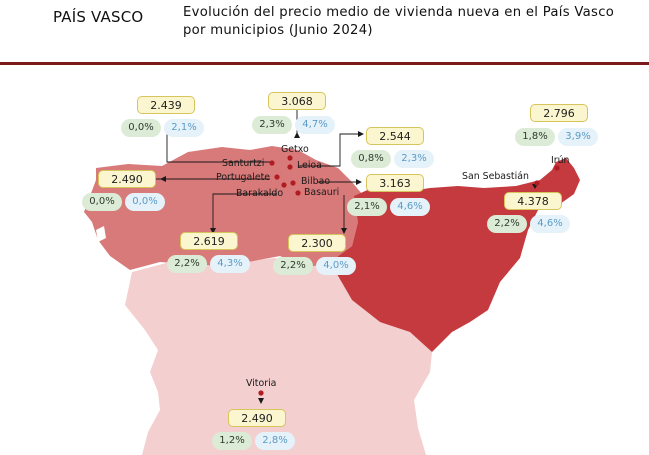 The height and width of the screenshot is (455, 649). Describe the element at coordinates (309, 165) in the screenshot. I see `city-label-leioa: Leioa` at that location.